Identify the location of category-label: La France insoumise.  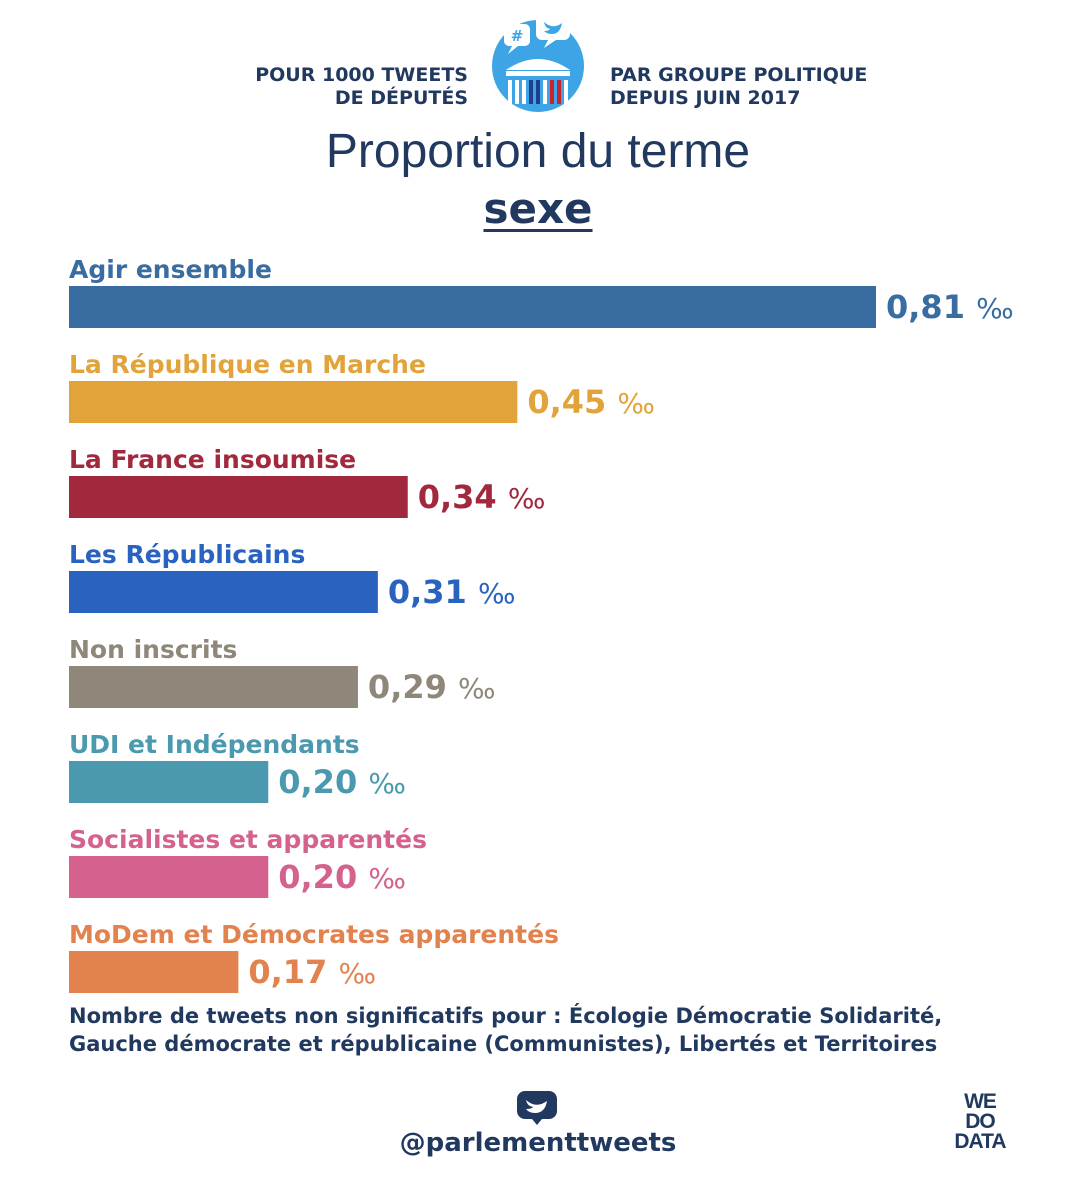
(212, 459).